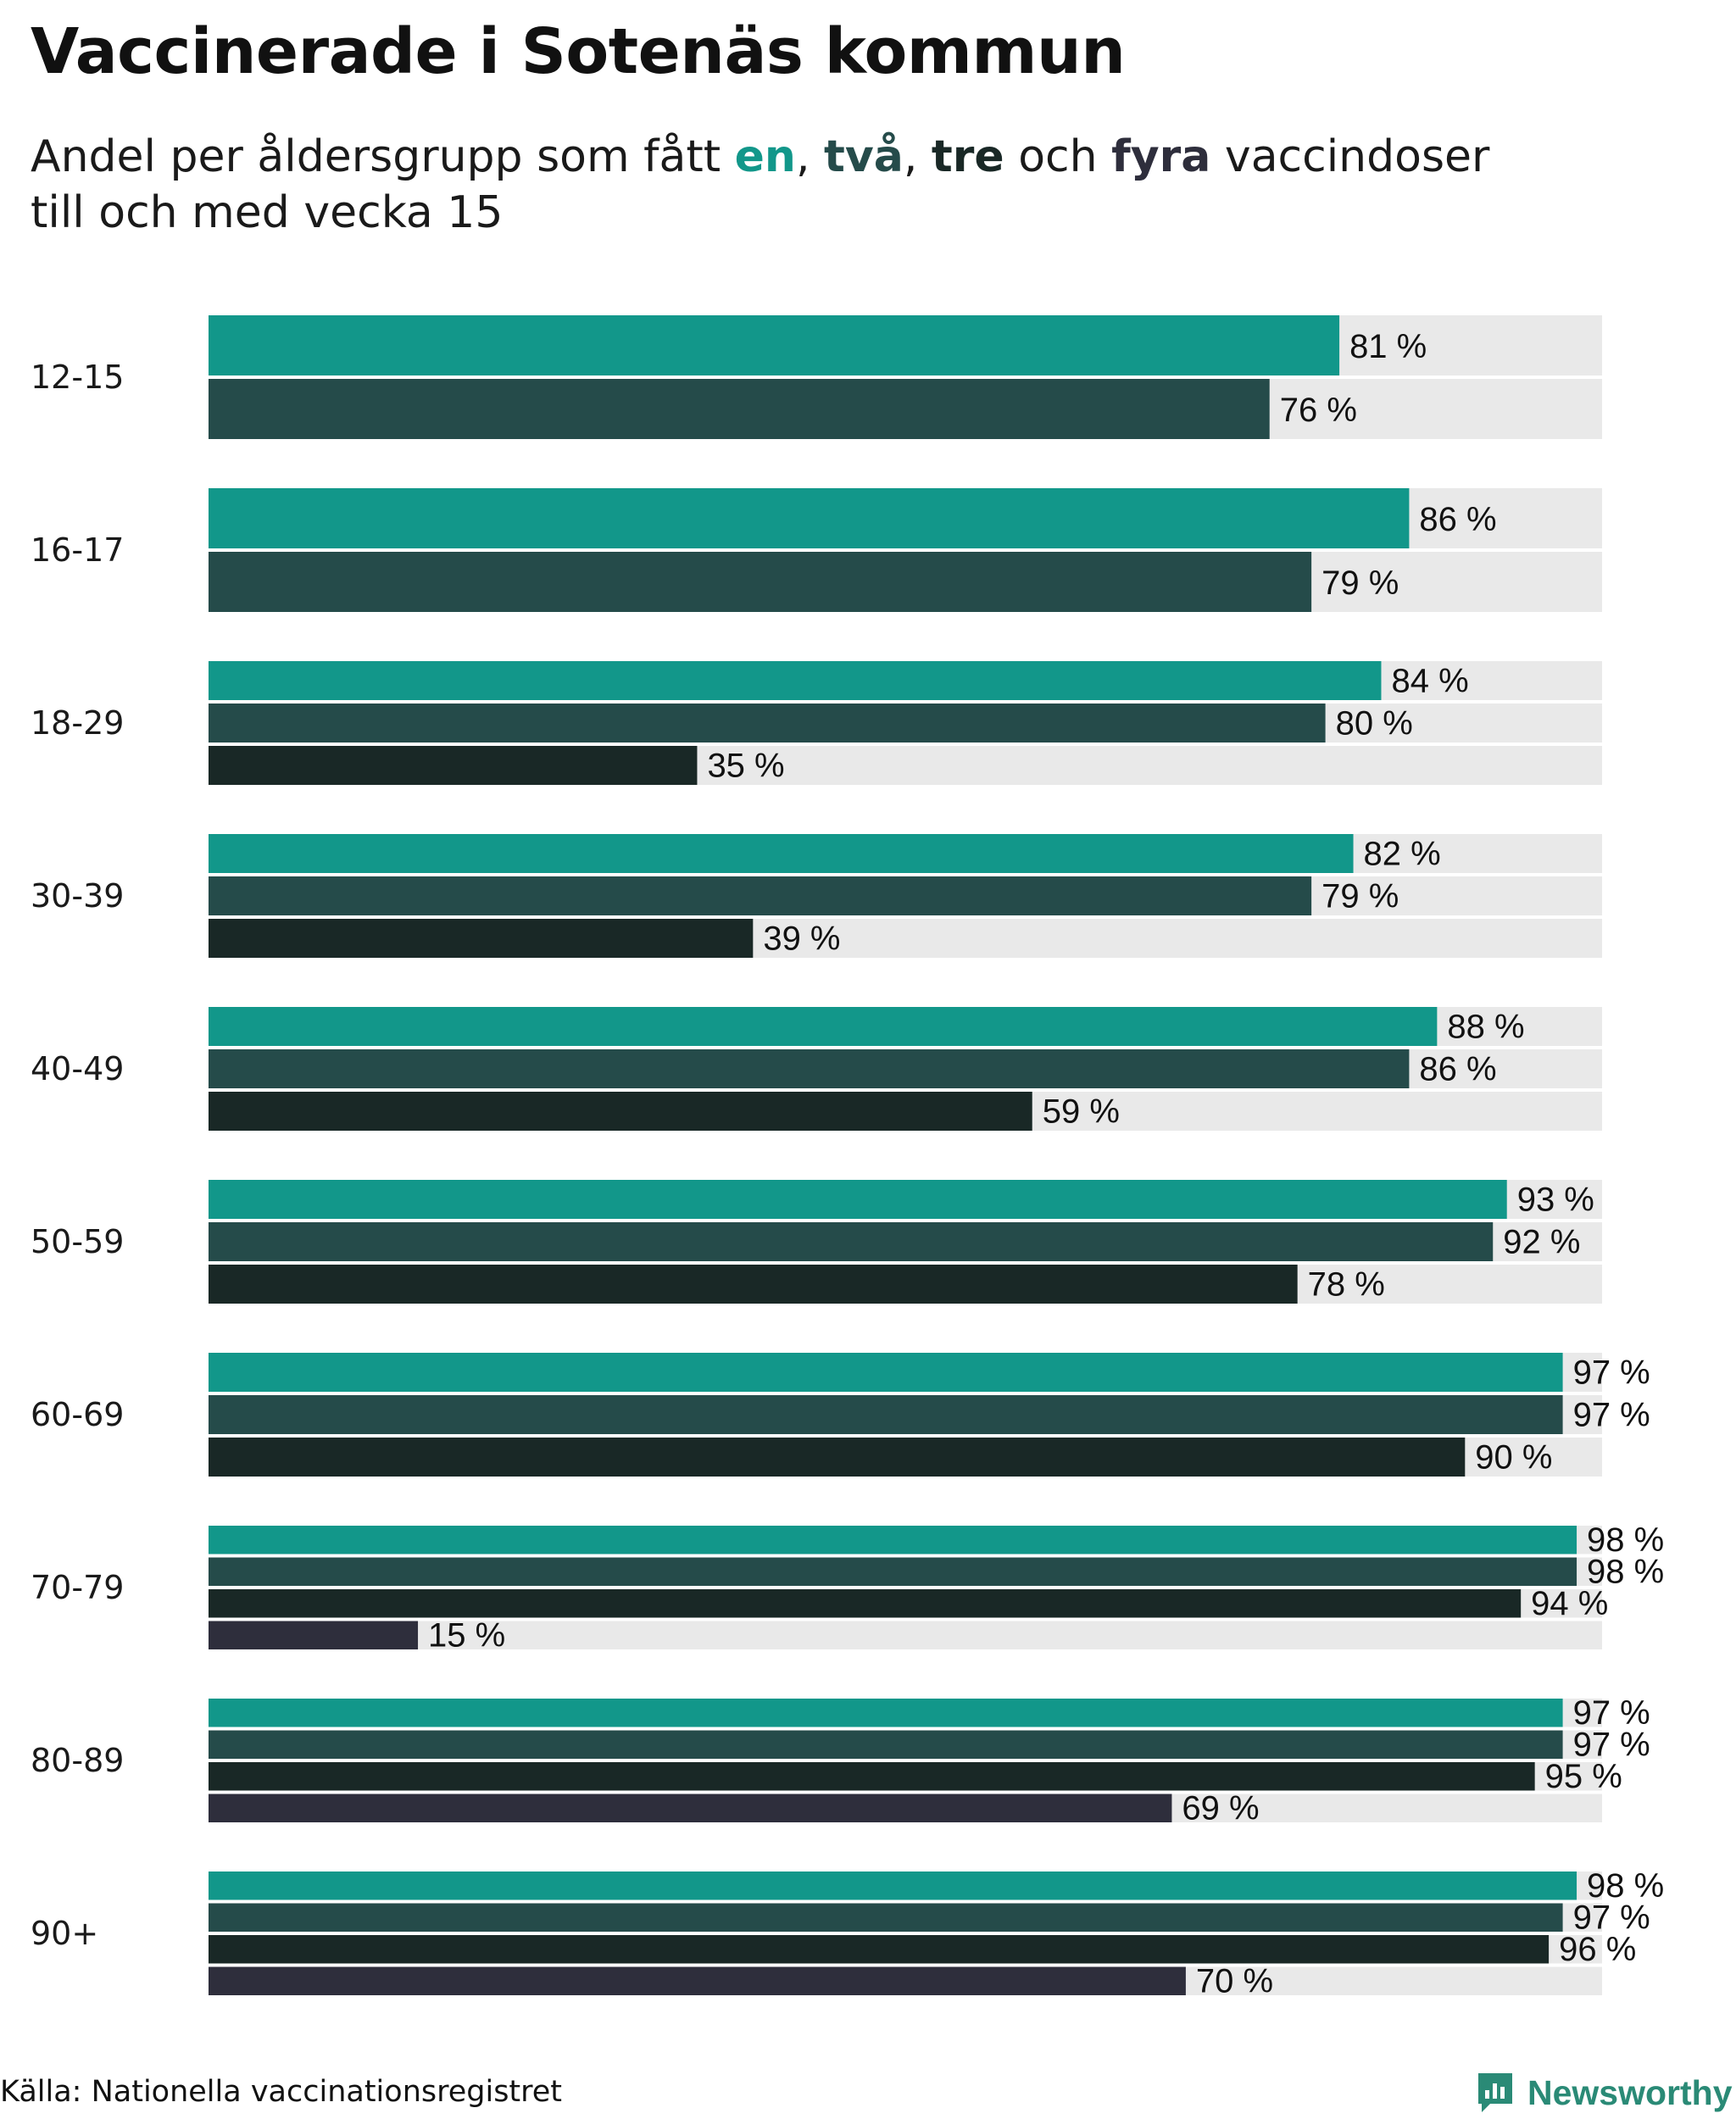 The image size is (1736, 2119). I want to click on data-label-90-plus-tre: 96 %, so click(1597, 1950).